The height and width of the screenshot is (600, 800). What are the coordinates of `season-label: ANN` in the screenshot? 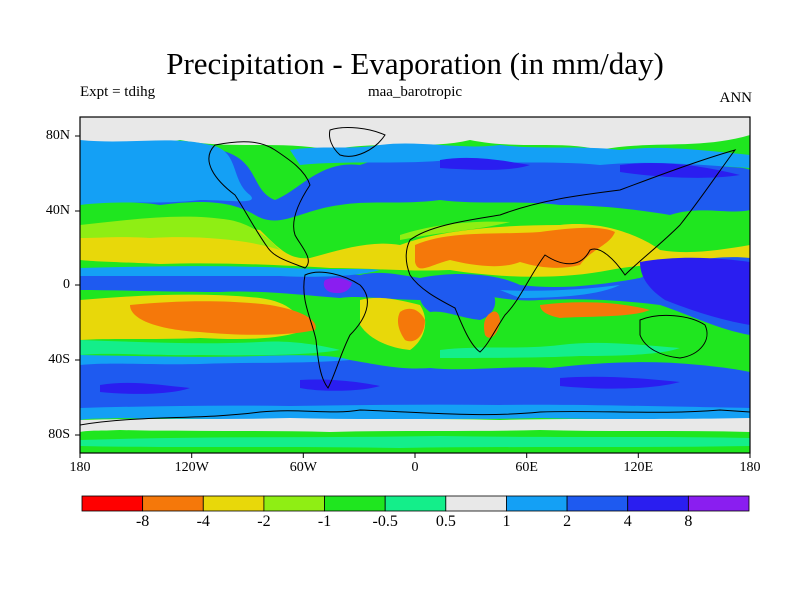 It's located at (736, 98).